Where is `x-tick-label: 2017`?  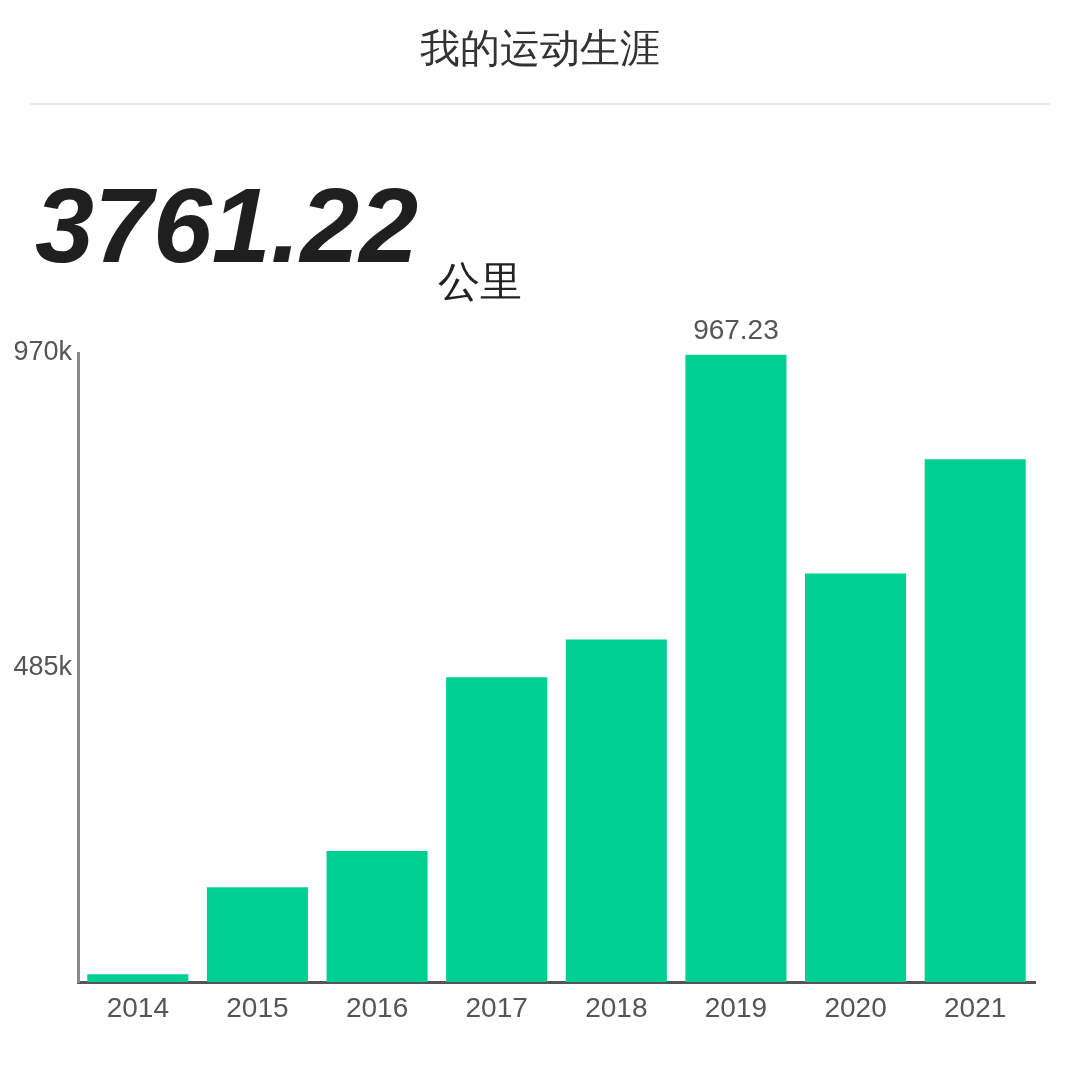
x-tick-label: 2017 is located at coordinates (496, 1007).